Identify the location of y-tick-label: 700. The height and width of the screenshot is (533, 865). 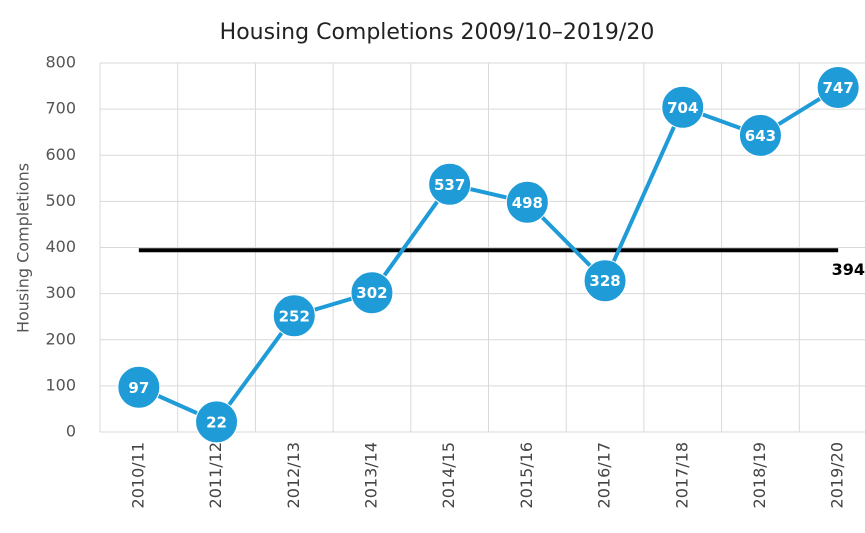
(60, 108).